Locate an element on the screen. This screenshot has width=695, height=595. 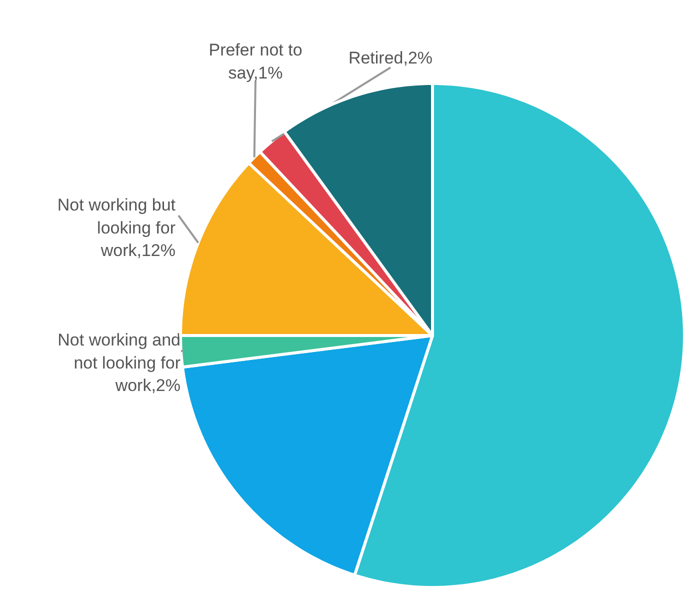
slice-label: Not working and not looking for work,2% is located at coordinates (119, 363).